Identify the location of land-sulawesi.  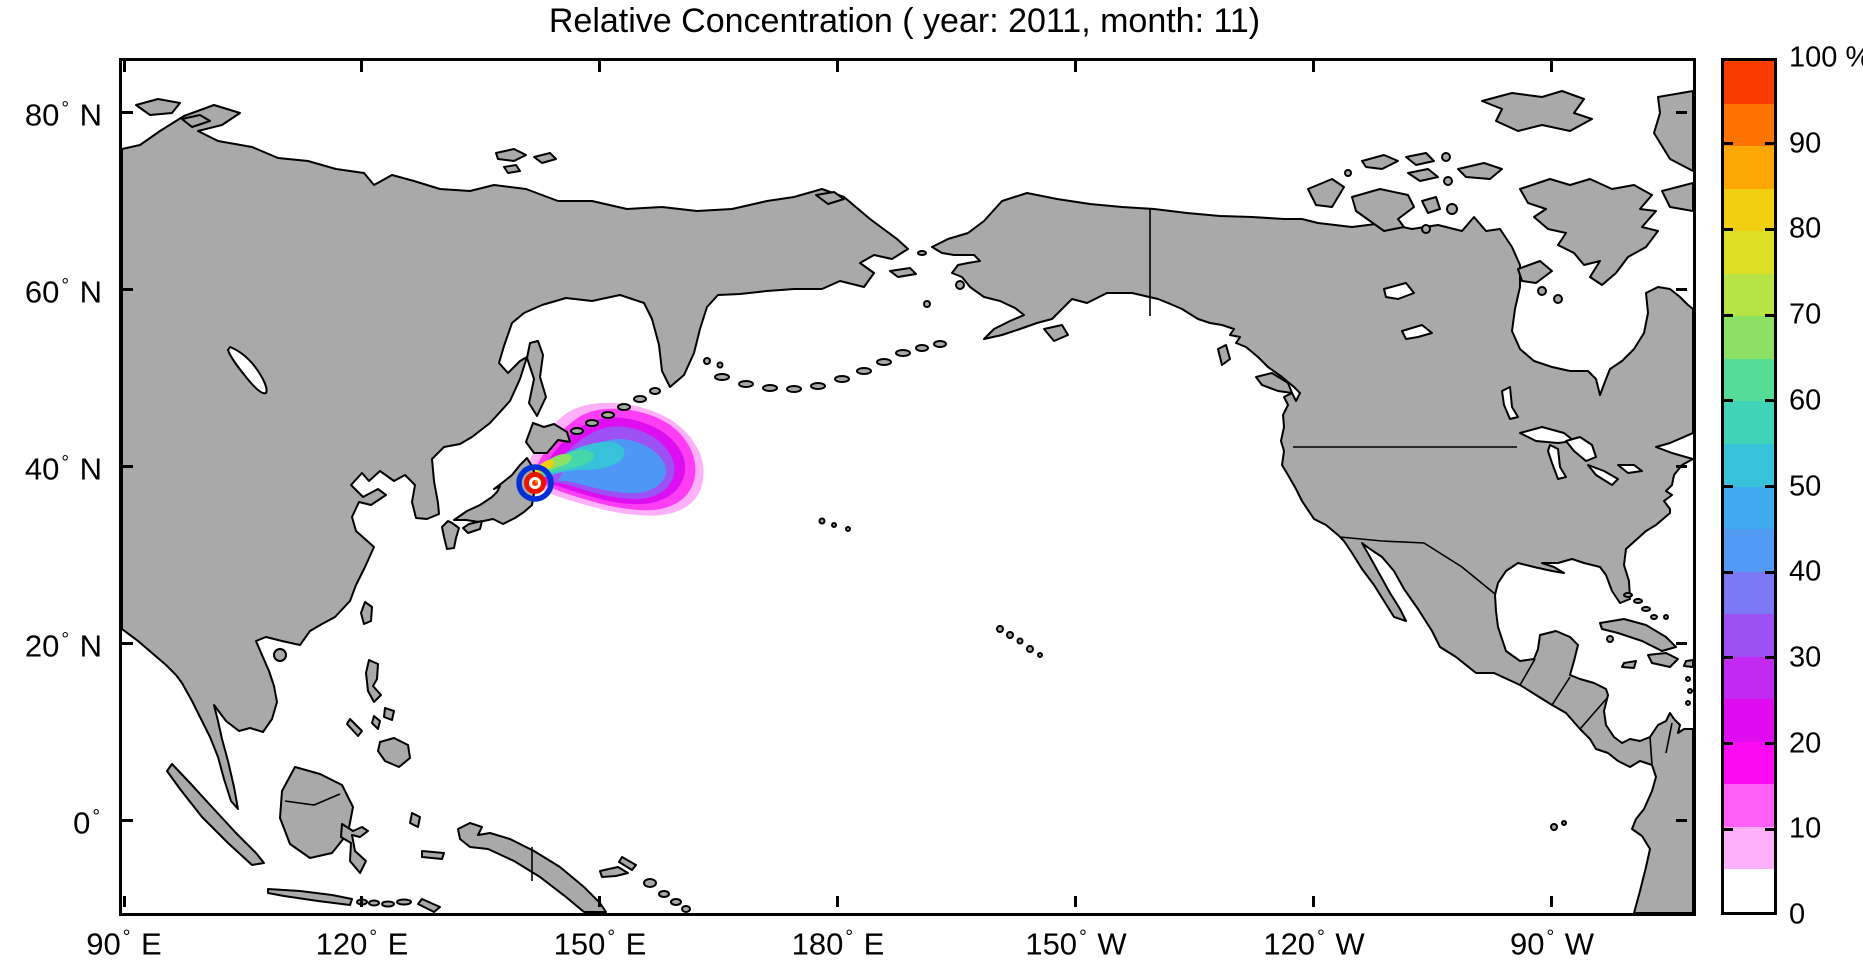
(354, 848).